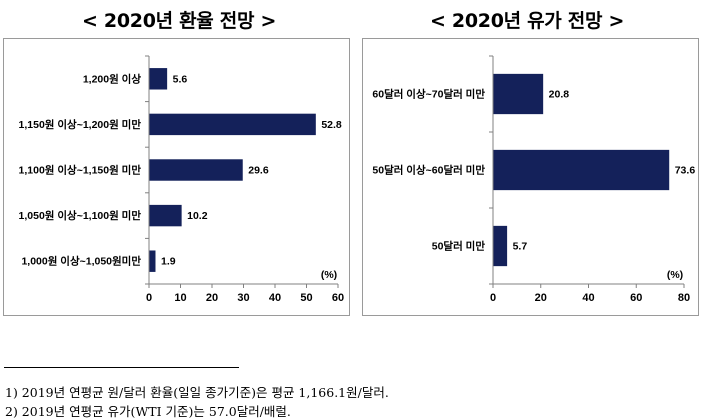 This screenshot has width=720, height=420. What do you see at coordinates (80, 124) in the screenshot?
I see `exchange-rate-category-label: 1,150원 이상~1,200원 미만` at bounding box center [80, 124].